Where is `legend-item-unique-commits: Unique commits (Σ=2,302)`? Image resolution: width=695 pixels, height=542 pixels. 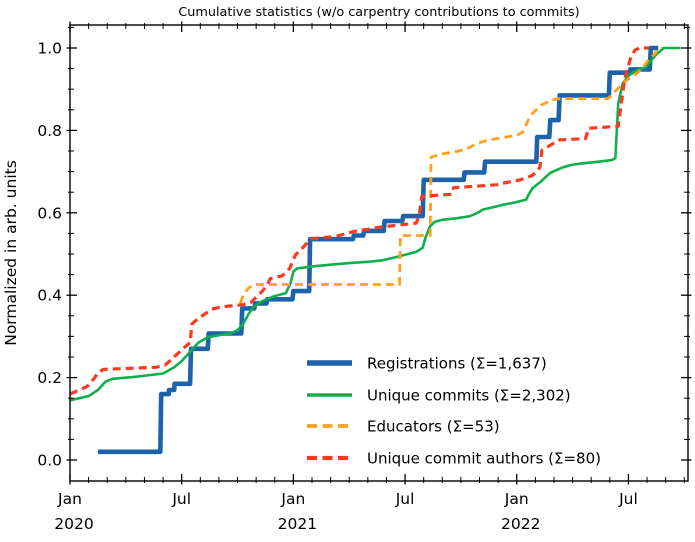
legend-item-unique-commits: Unique commits (Σ=2,302) is located at coordinates (439, 396).